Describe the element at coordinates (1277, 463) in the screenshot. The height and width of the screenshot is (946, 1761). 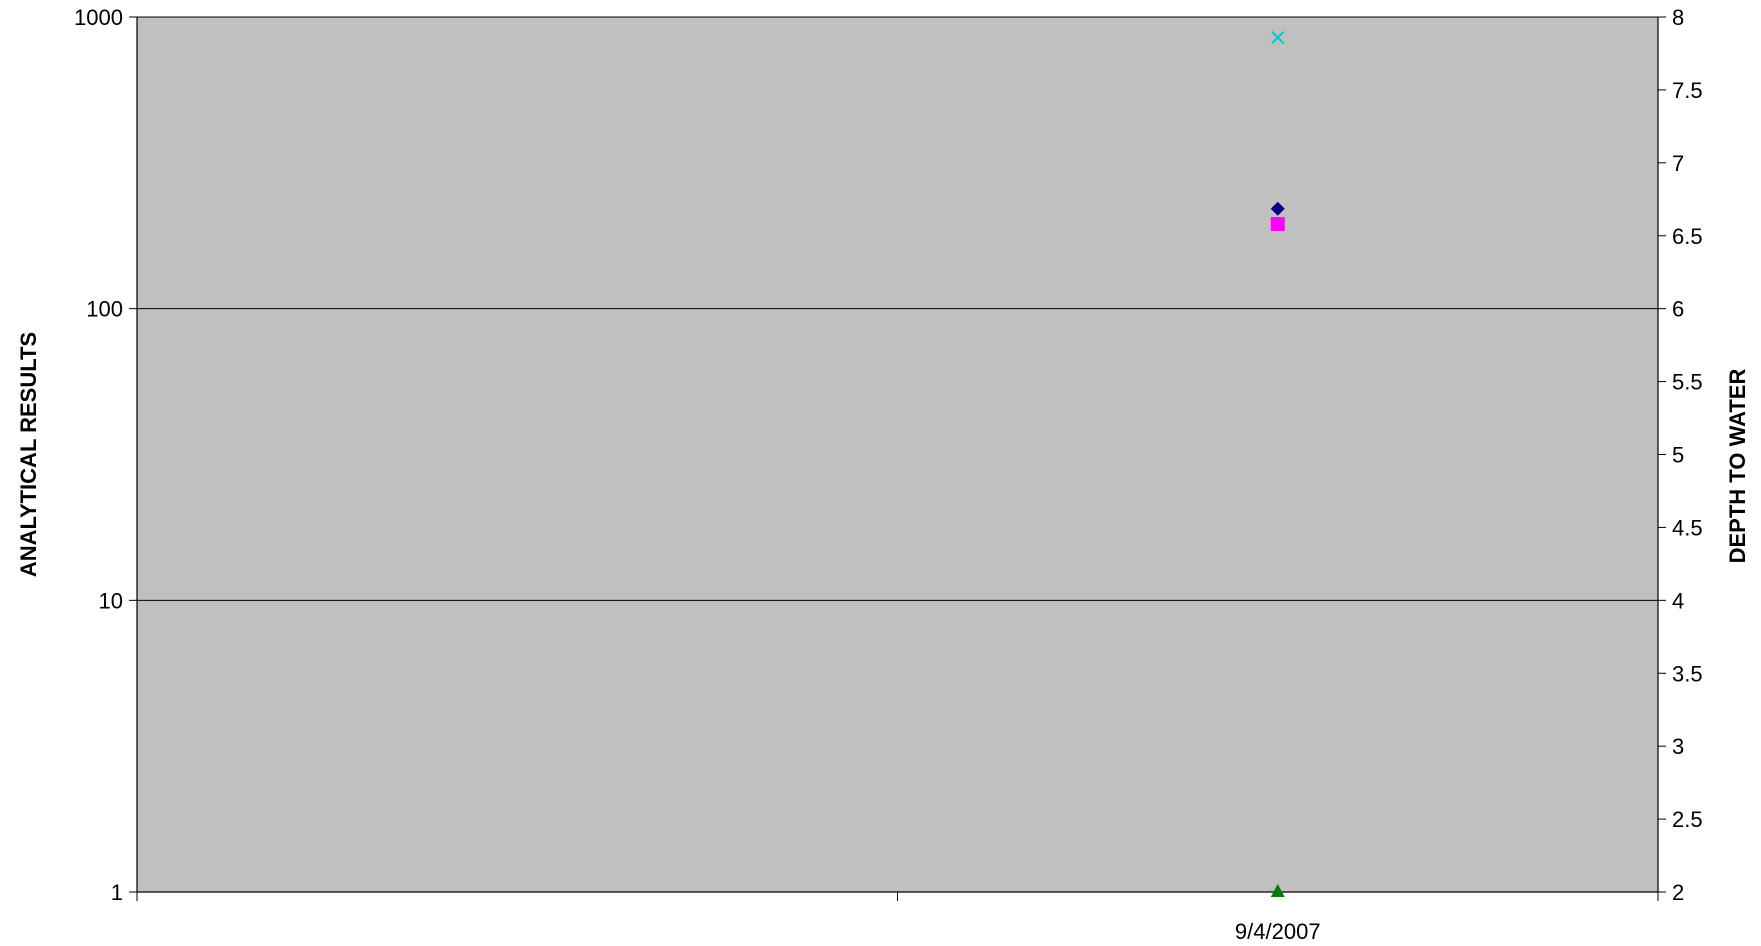
I see `data-points` at that location.